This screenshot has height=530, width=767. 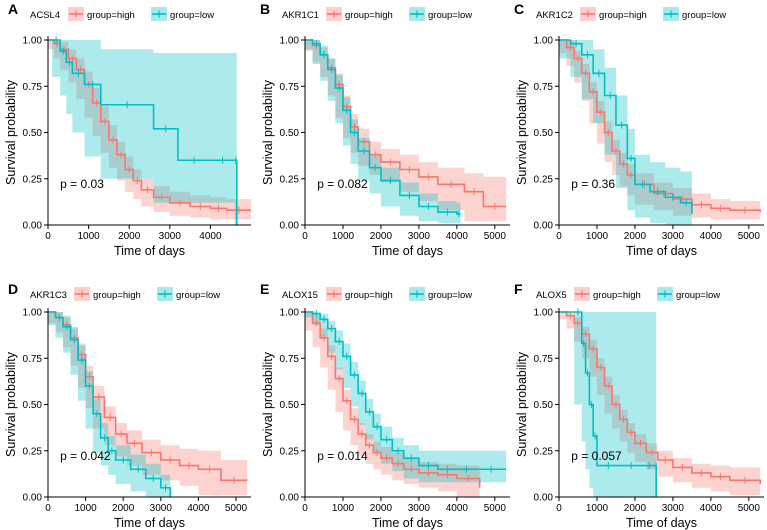 I want to click on ci-band-high, so click(x=406, y=131).